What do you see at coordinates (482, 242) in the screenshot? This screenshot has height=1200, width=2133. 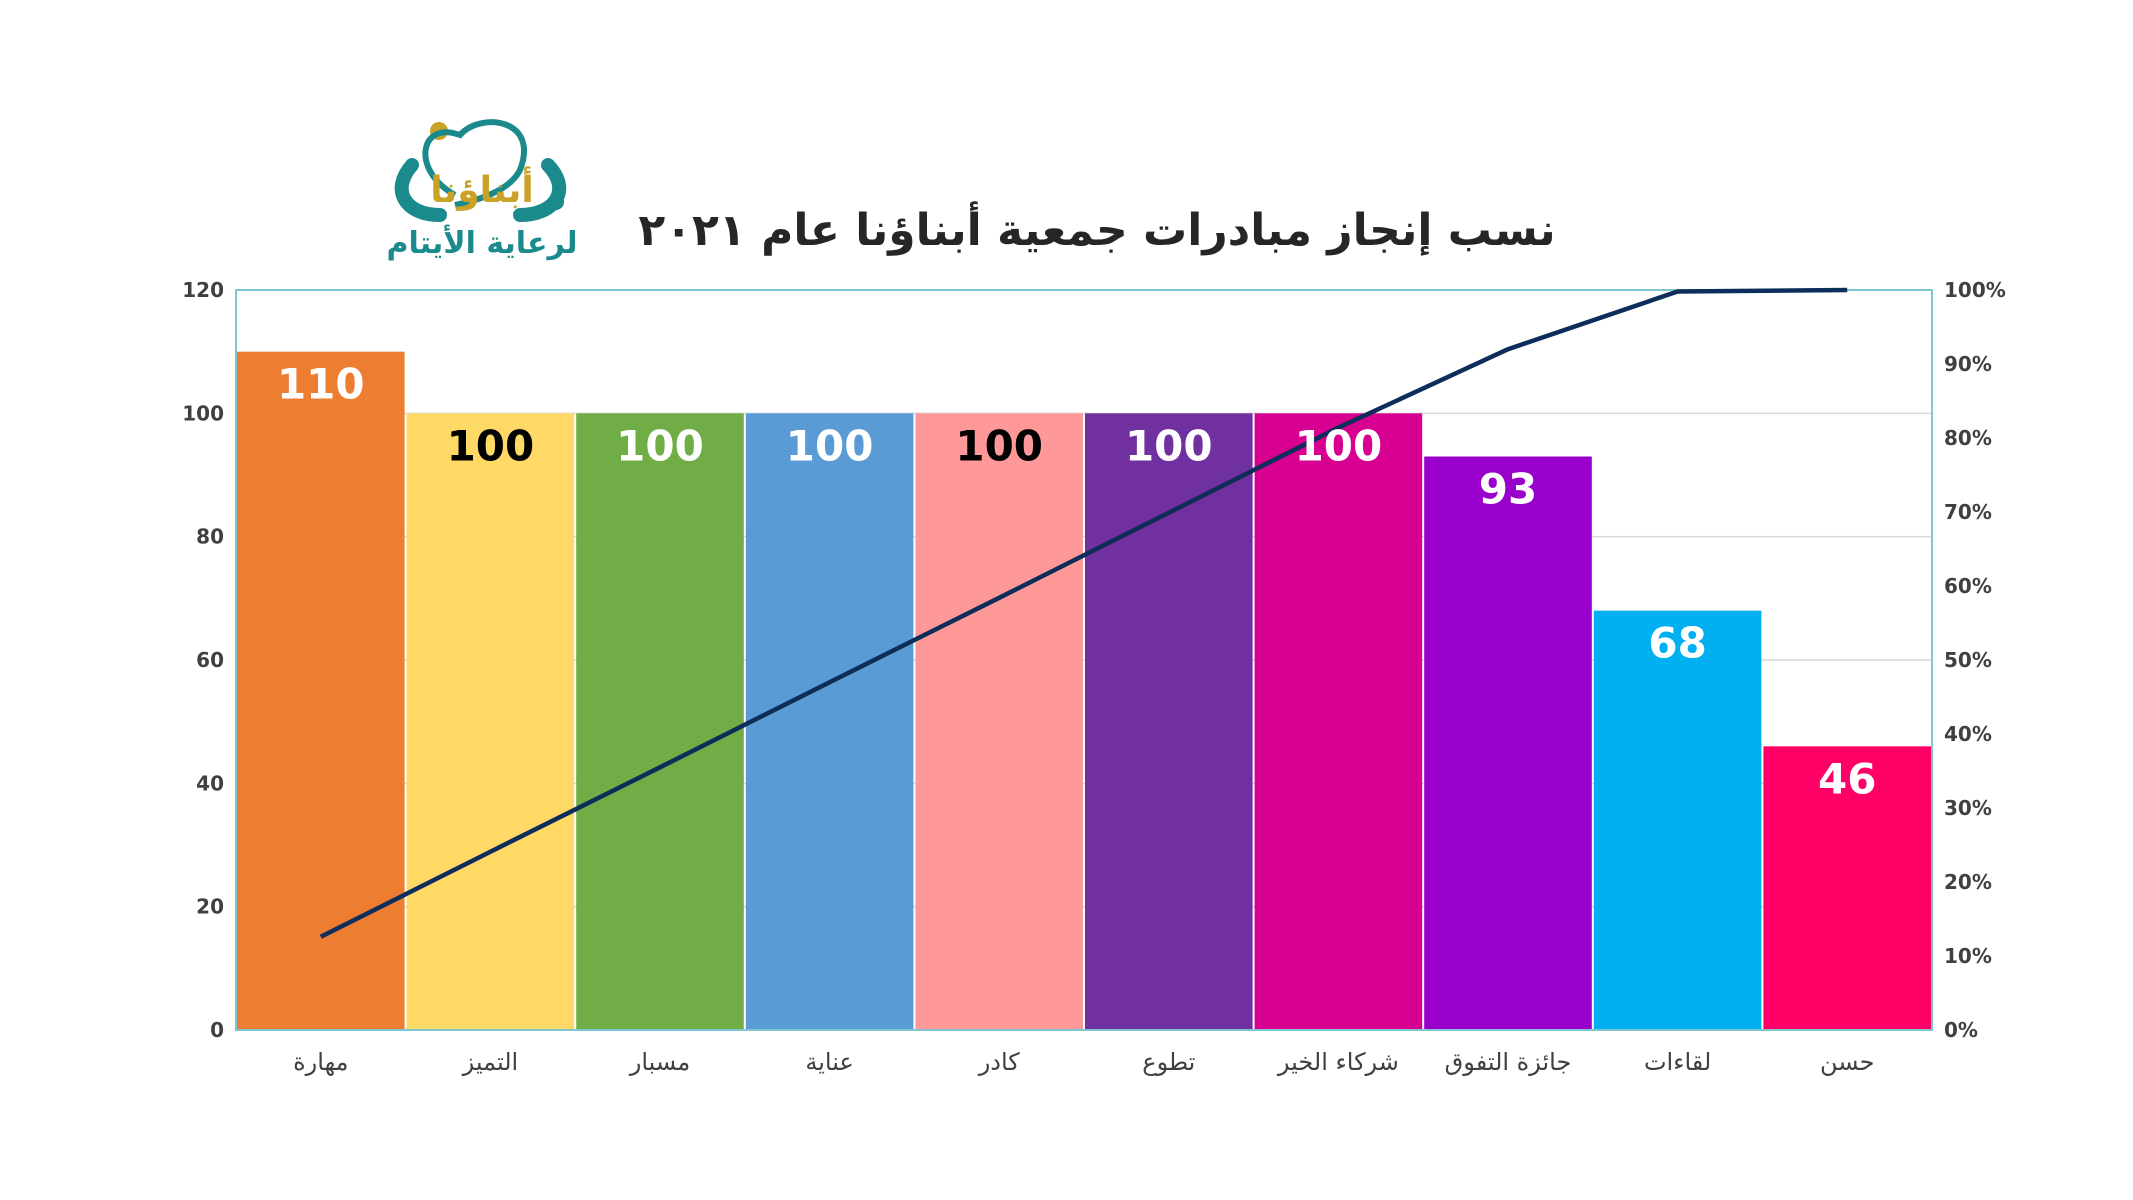 I see `logo-tagline: لرعاية الأيتام` at bounding box center [482, 242].